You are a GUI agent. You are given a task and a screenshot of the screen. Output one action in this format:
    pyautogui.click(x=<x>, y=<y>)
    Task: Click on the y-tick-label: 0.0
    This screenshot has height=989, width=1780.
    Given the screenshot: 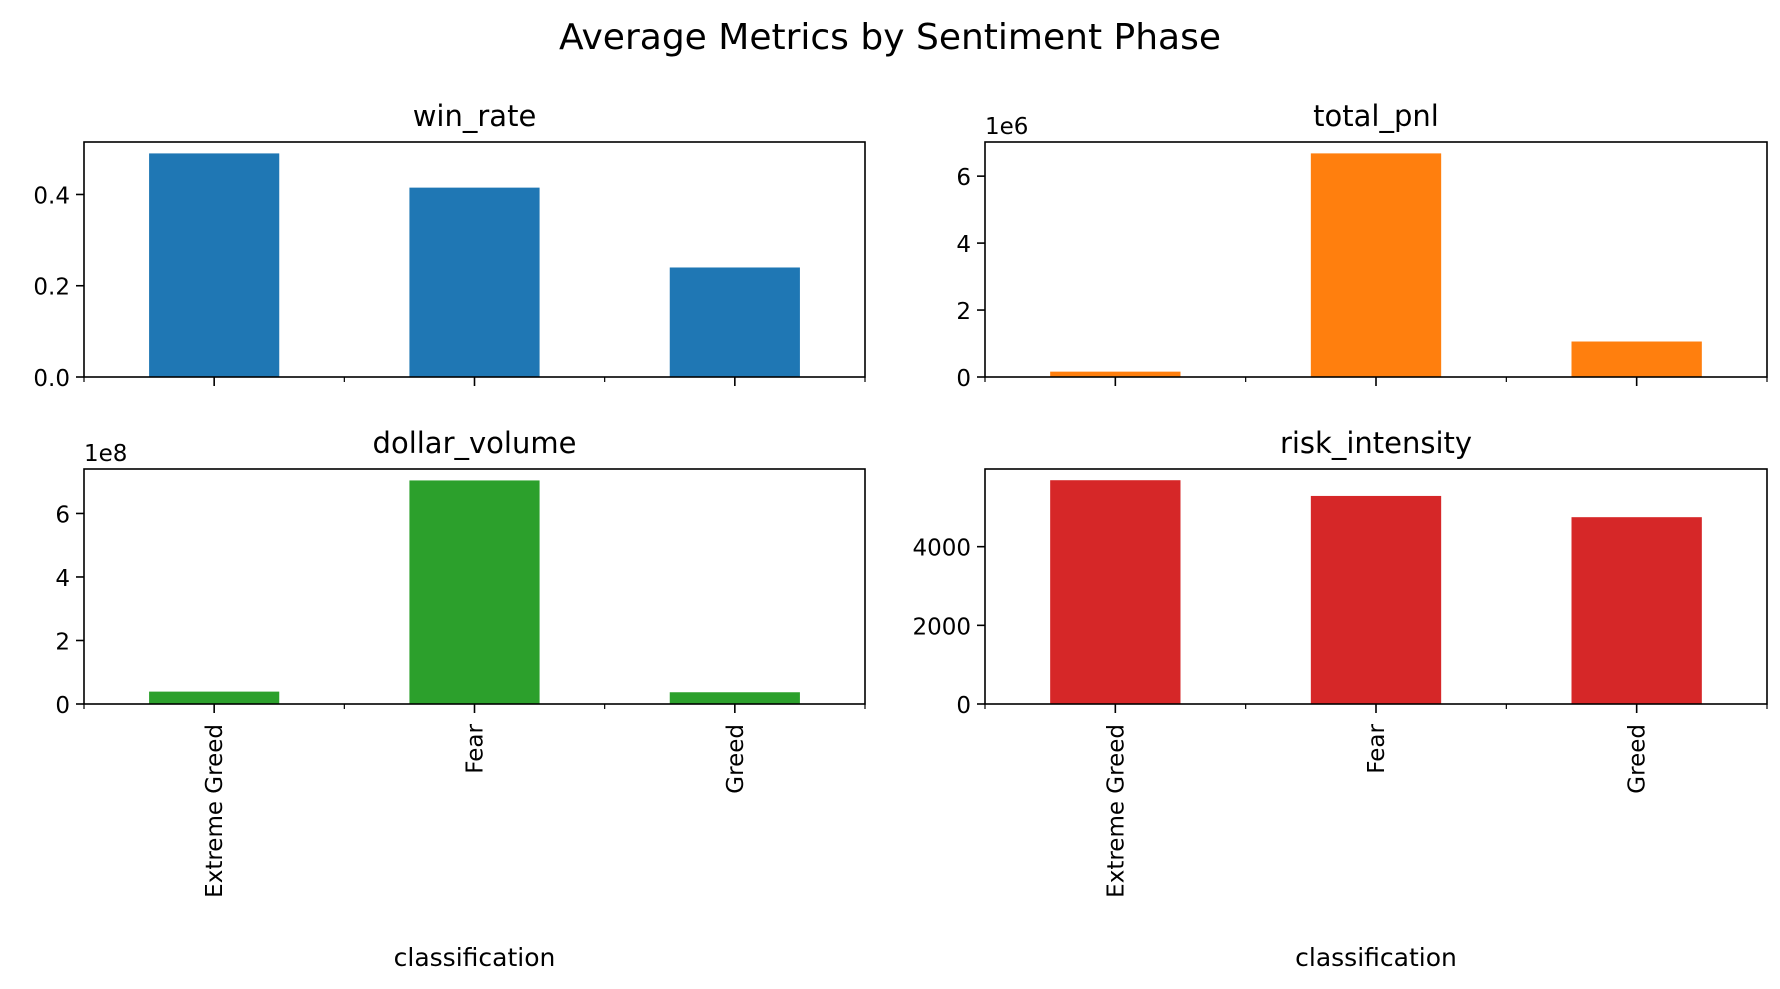 What is the action you would take?
    pyautogui.click(x=51, y=379)
    